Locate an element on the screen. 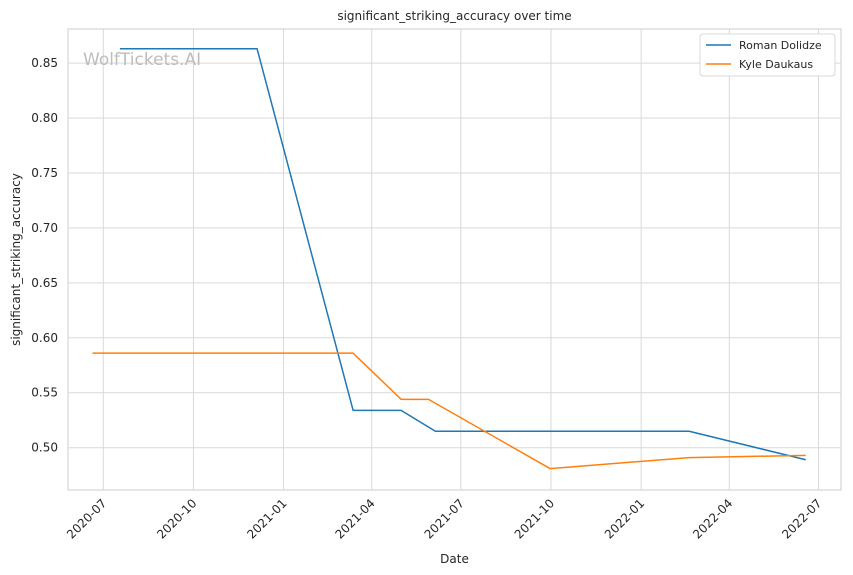 The height and width of the screenshot is (575, 853). x-tick-label: 2021-07 is located at coordinates (444, 518).